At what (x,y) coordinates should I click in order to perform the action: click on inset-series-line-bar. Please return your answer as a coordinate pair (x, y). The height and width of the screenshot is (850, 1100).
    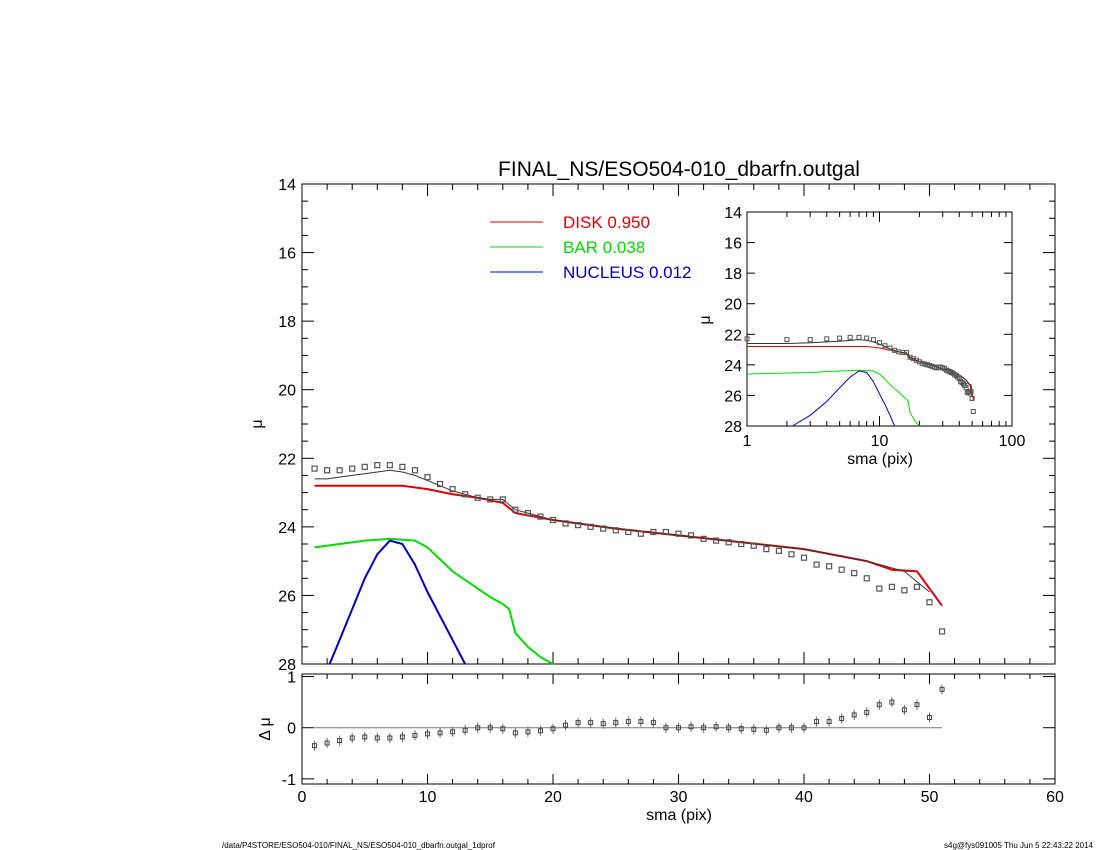
    Looking at the image, I should click on (833, 398).